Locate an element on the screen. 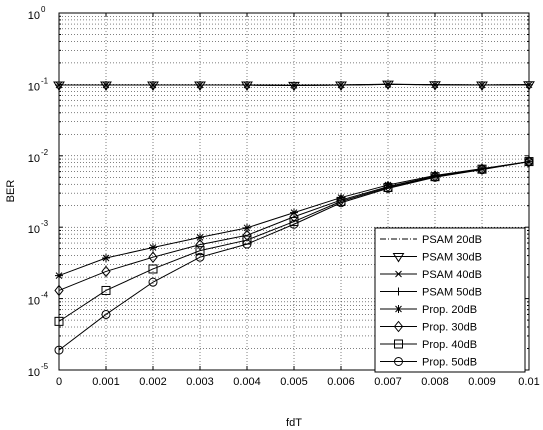  y-tick-label: 10⁻⁵ is located at coordinates (38, 370).